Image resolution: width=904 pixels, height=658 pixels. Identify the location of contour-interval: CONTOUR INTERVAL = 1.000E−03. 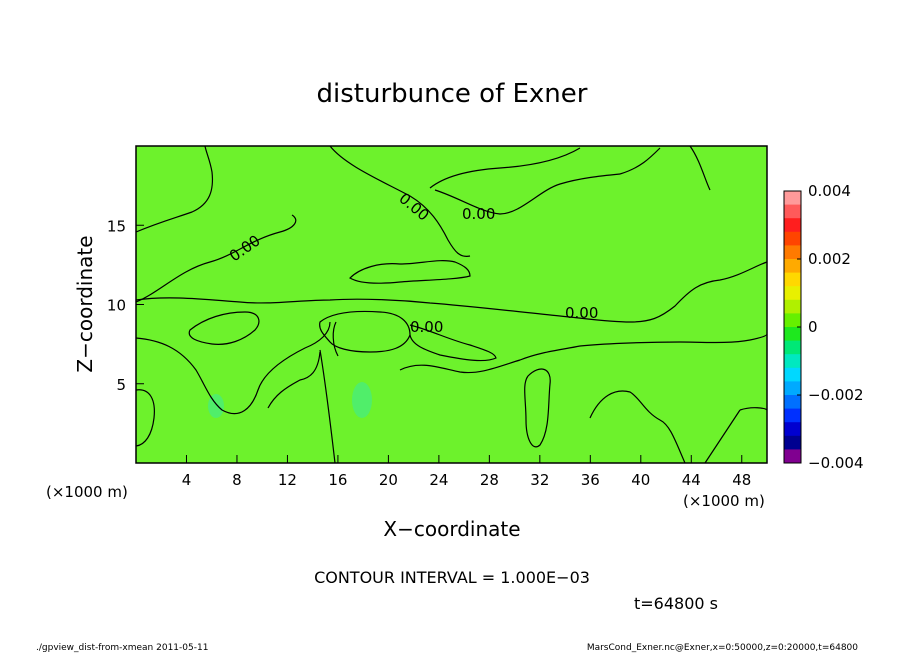
(452, 577).